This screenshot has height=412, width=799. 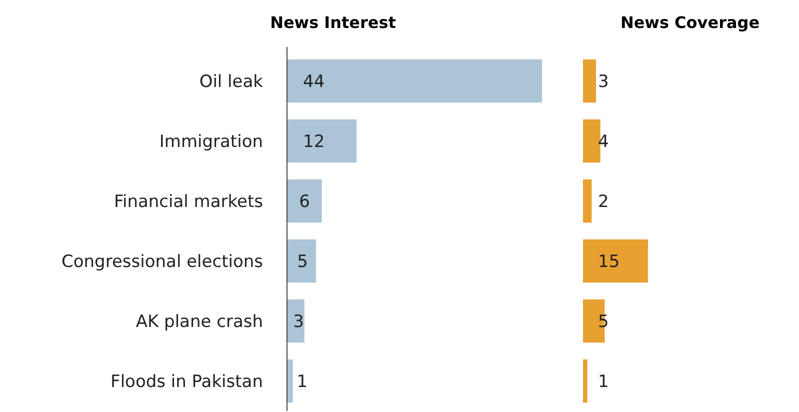 I want to click on y-tick-label: AK plane crash, so click(x=199, y=322).